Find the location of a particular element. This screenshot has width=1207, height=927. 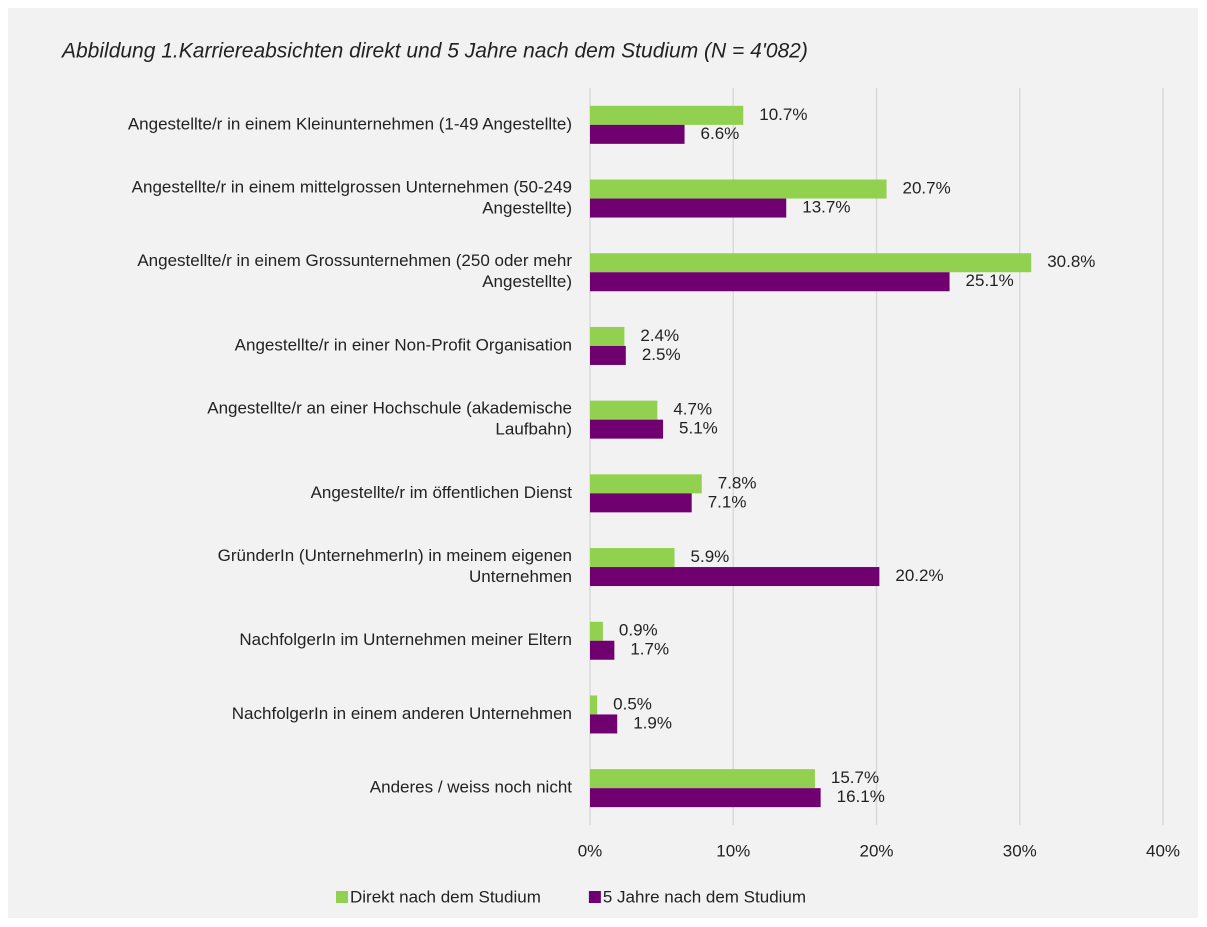

data-label: 25.1% is located at coordinates (990, 280).